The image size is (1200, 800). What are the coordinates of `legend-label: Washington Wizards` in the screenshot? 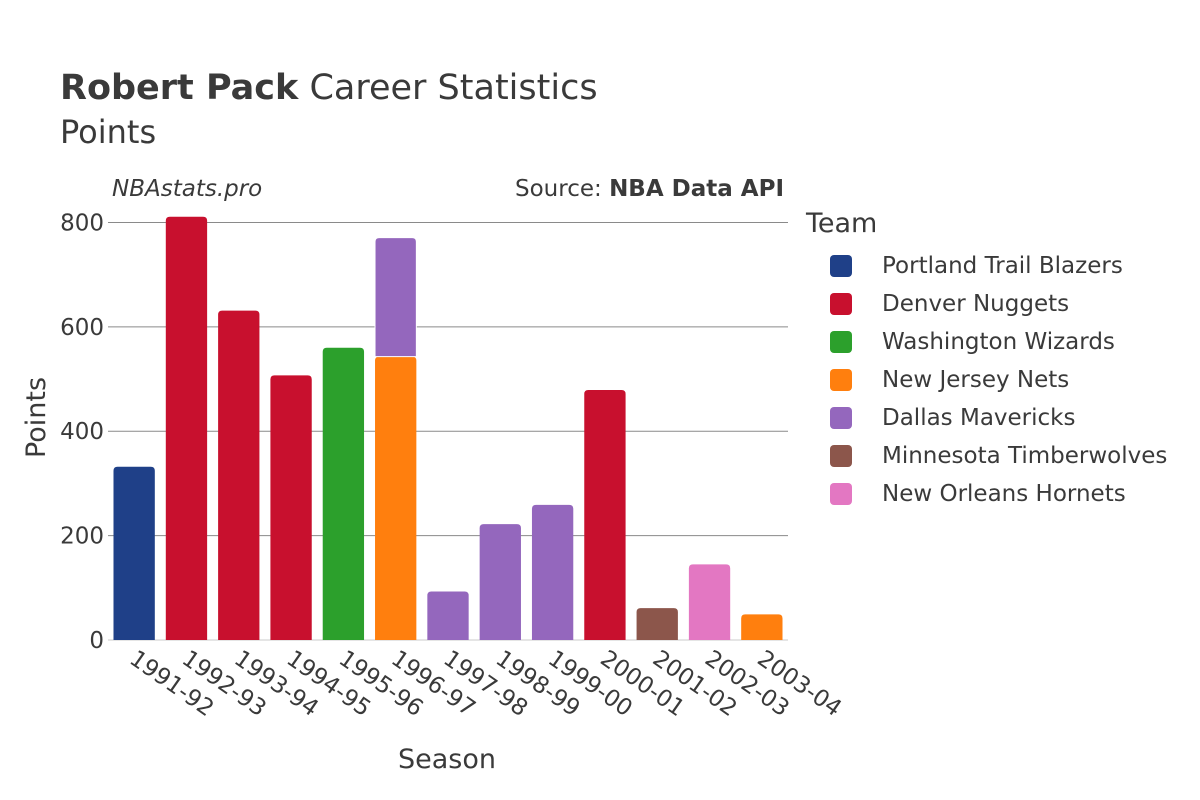 It's located at (998, 342).